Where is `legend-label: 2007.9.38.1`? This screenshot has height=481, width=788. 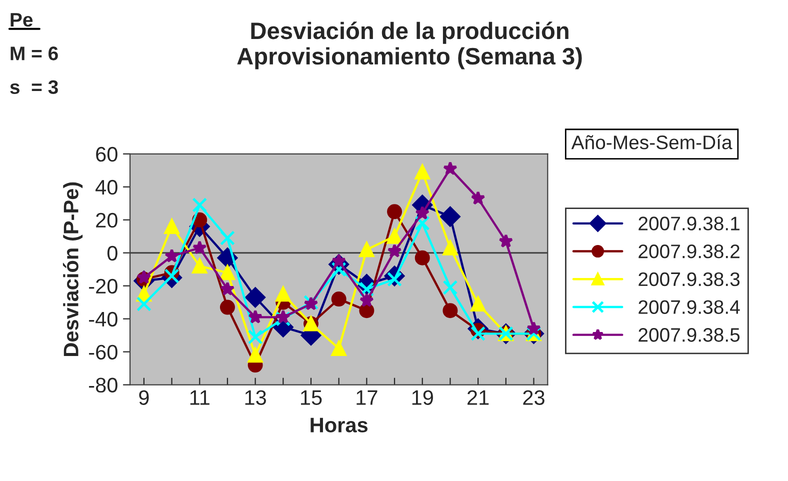 legend-label: 2007.9.38.1 is located at coordinates (689, 223).